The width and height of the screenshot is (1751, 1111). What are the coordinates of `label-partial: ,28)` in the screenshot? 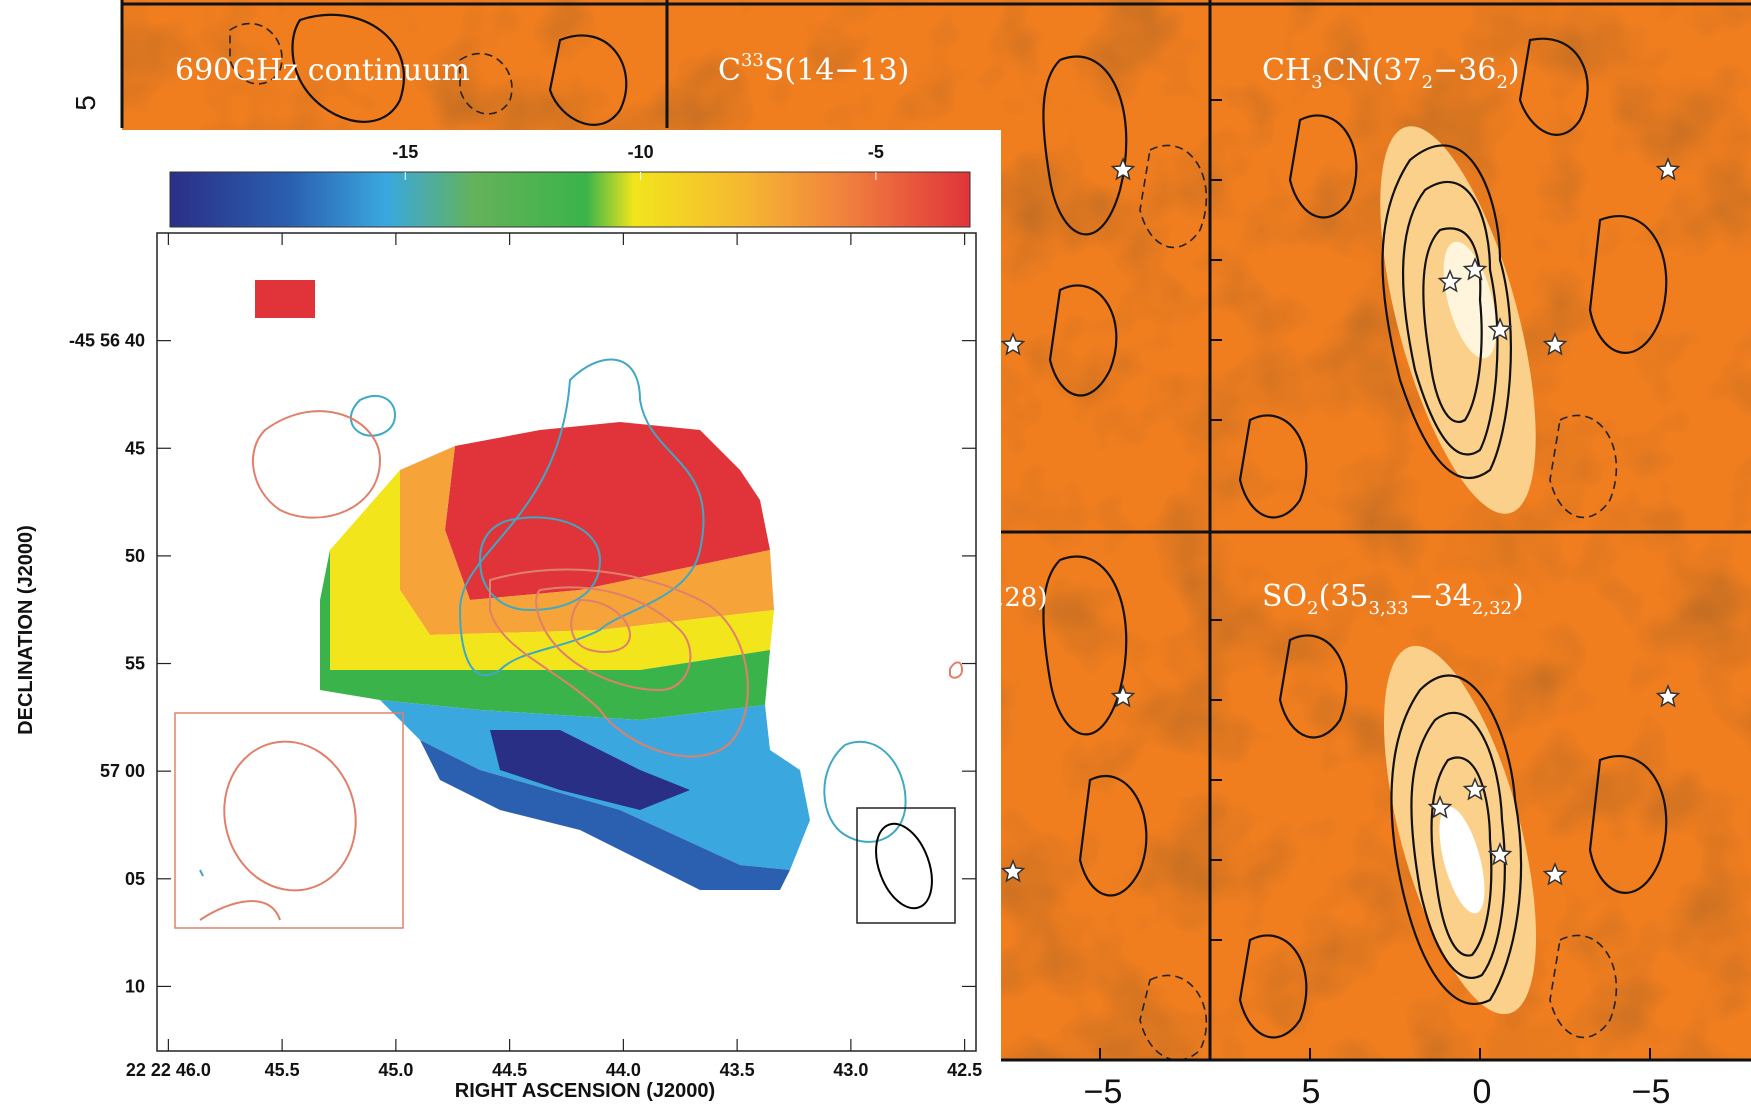 It's located at (1022, 598).